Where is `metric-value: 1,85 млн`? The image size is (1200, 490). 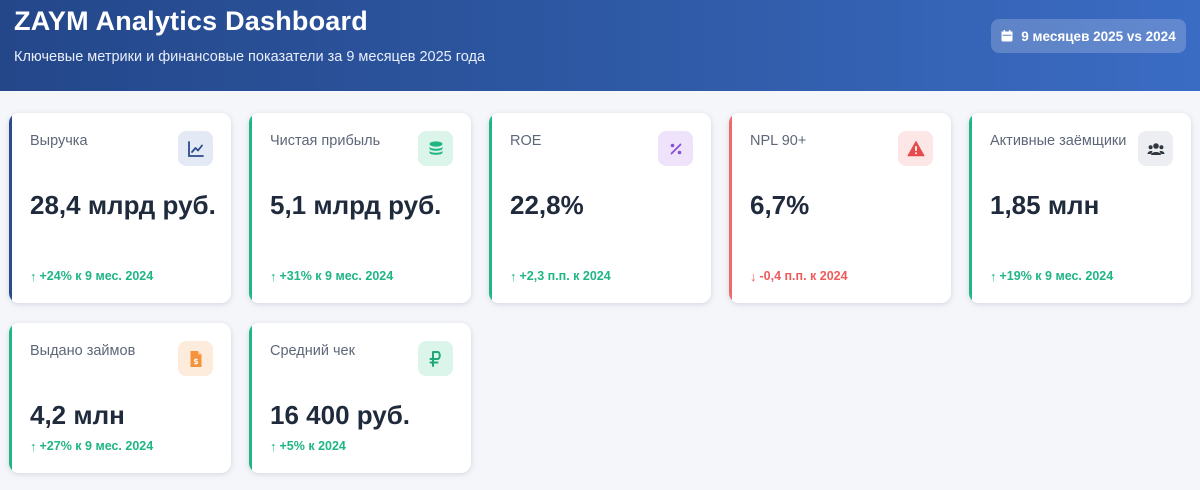 metric-value: 1,85 млн is located at coordinates (1045, 205).